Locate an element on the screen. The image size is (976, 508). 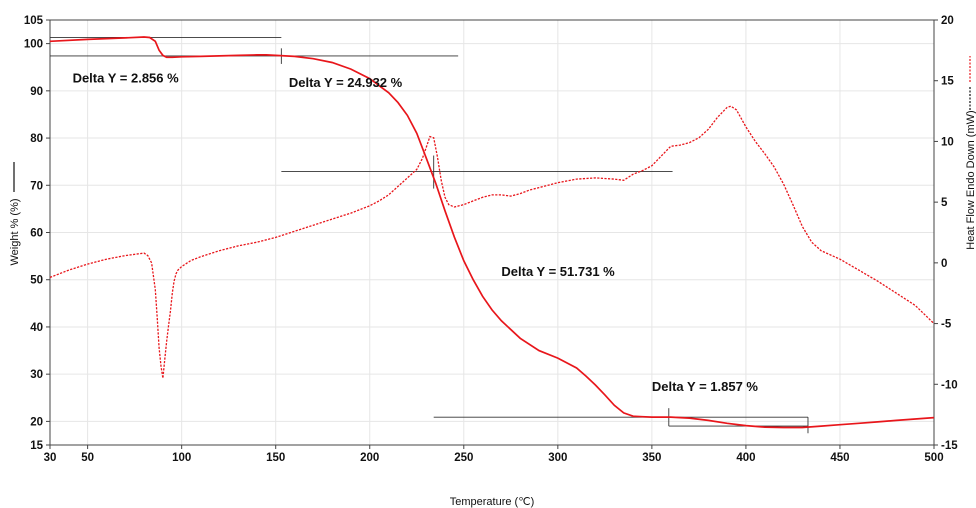
left-axis-label-group: Weight % (%) is located at coordinates (15, 214).